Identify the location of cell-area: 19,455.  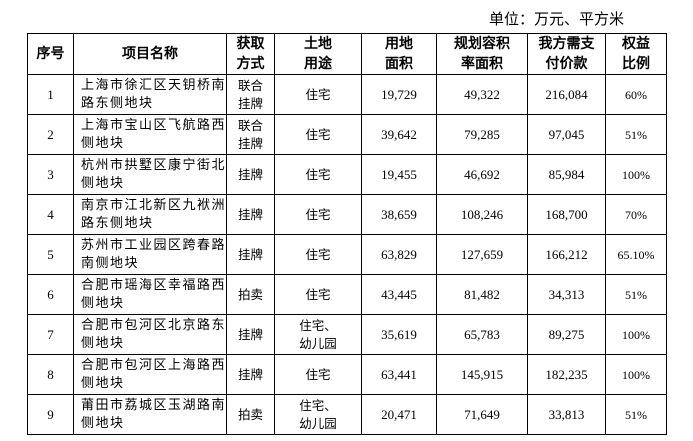
(399, 174).